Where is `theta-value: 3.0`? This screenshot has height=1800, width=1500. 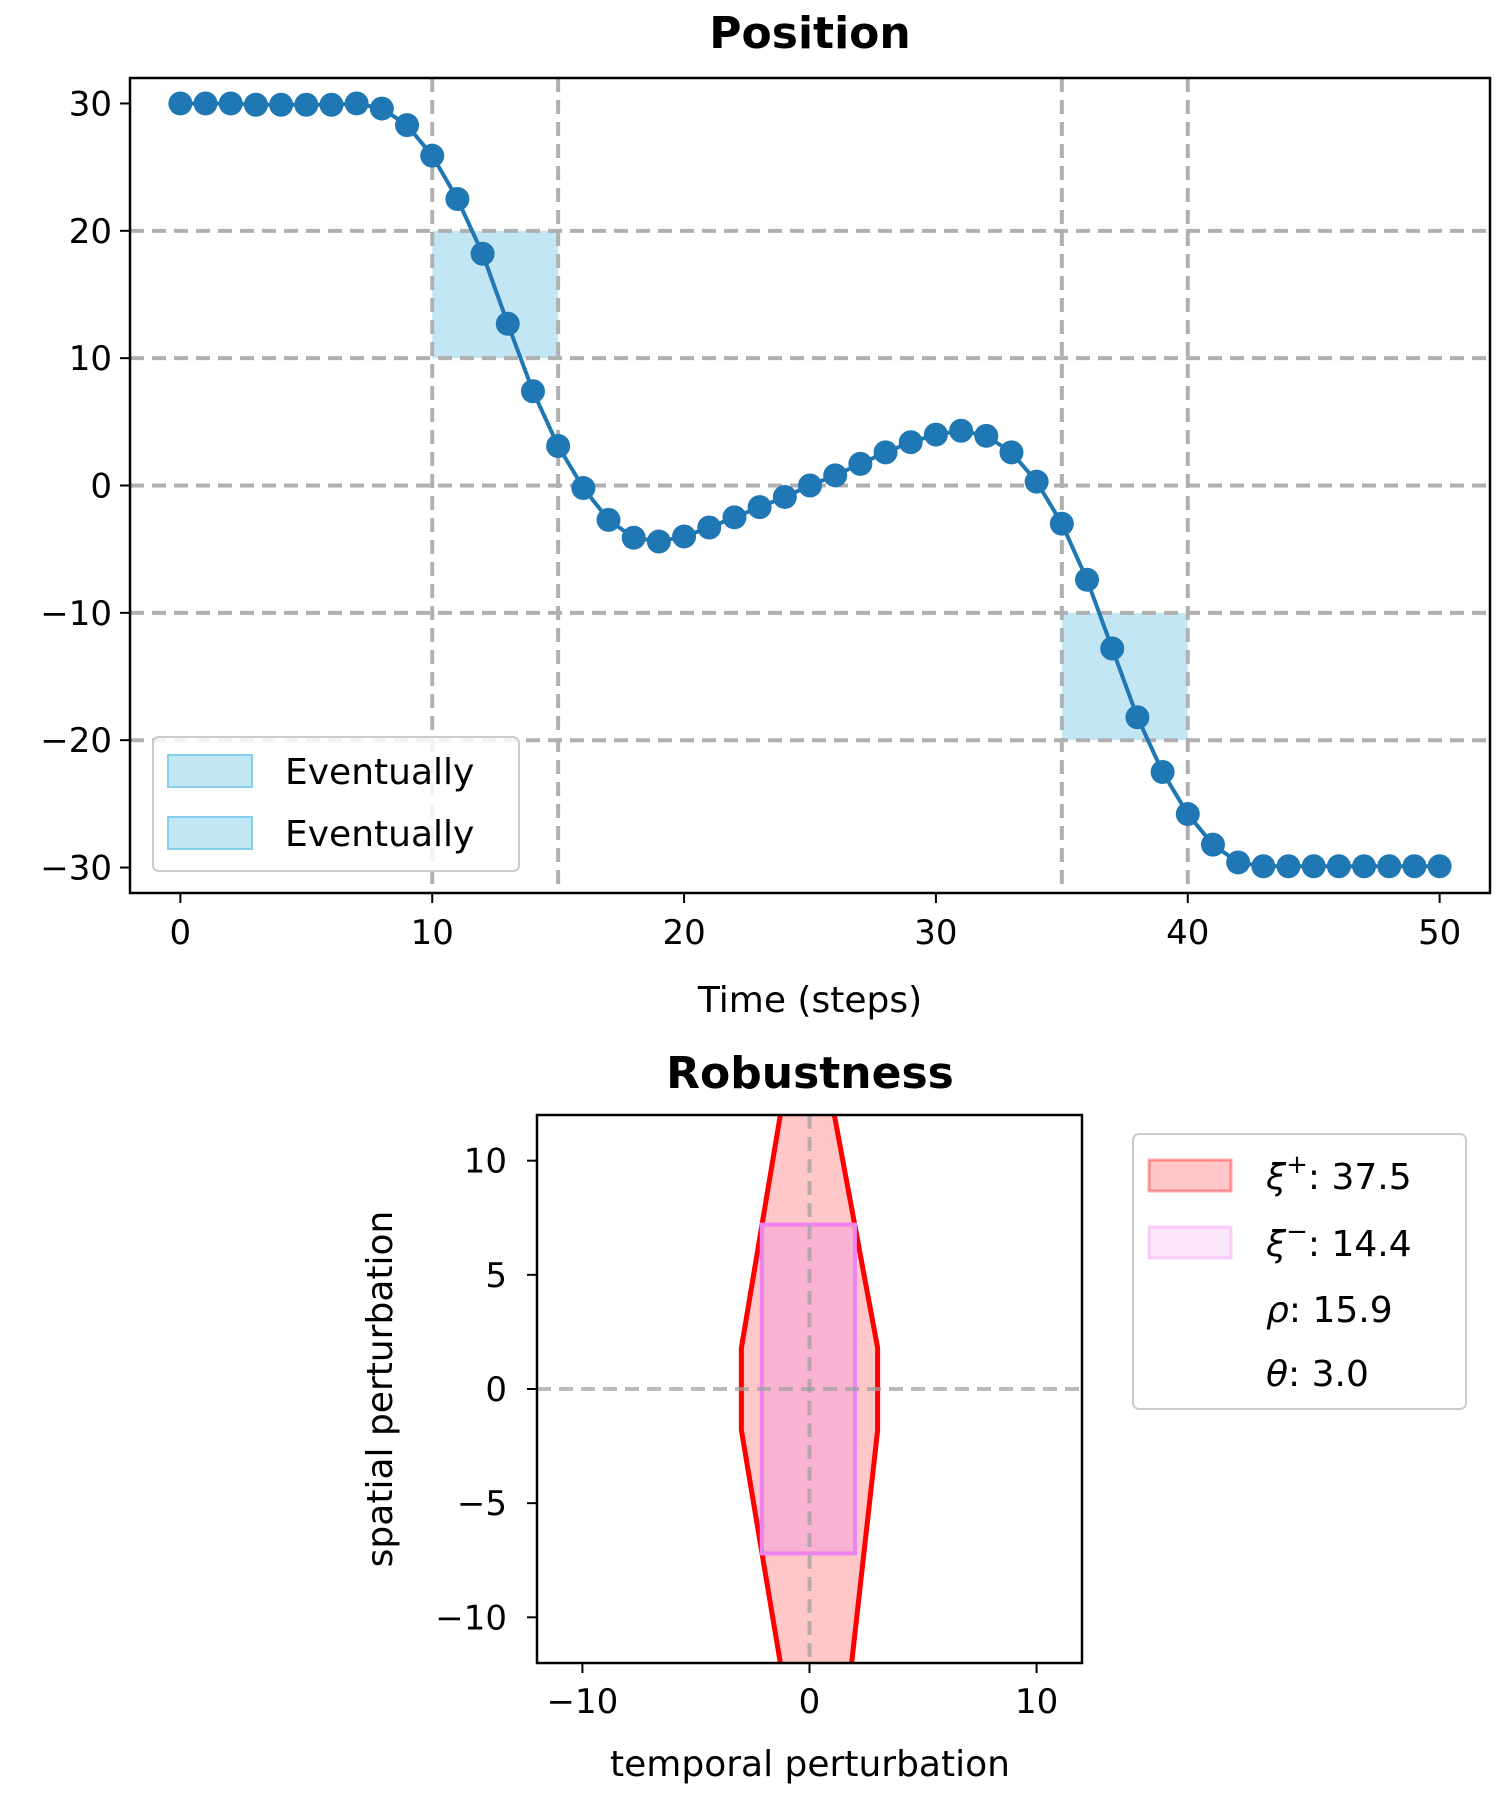
theta-value: 3.0 is located at coordinates (1340, 1374).